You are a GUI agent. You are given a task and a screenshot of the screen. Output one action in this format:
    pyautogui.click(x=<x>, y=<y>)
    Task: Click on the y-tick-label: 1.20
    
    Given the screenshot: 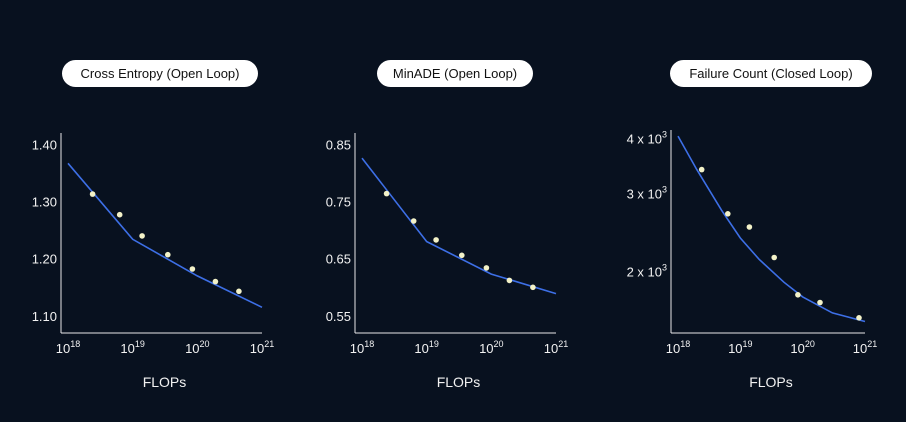 What is the action you would take?
    pyautogui.click(x=44, y=259)
    